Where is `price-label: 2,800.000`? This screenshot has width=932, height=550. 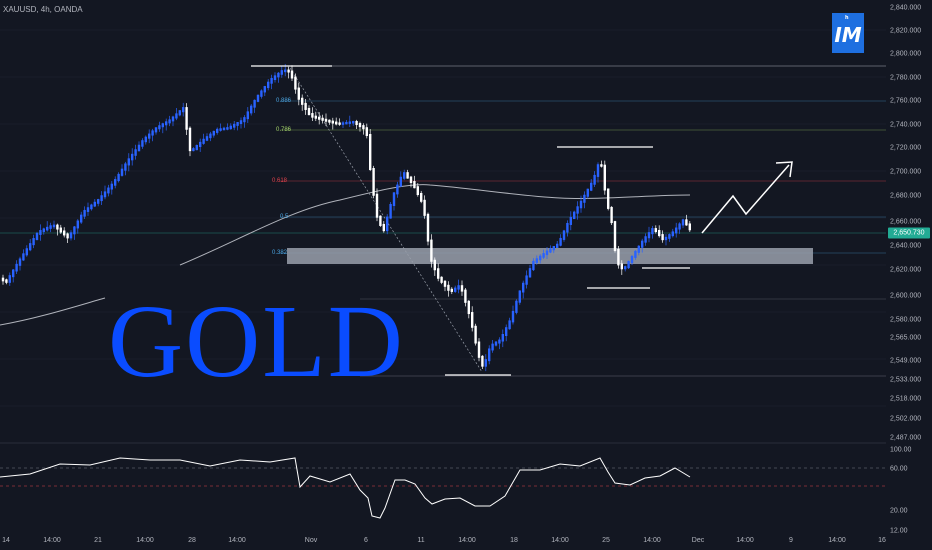
price-label: 2,800.000 is located at coordinates (906, 54).